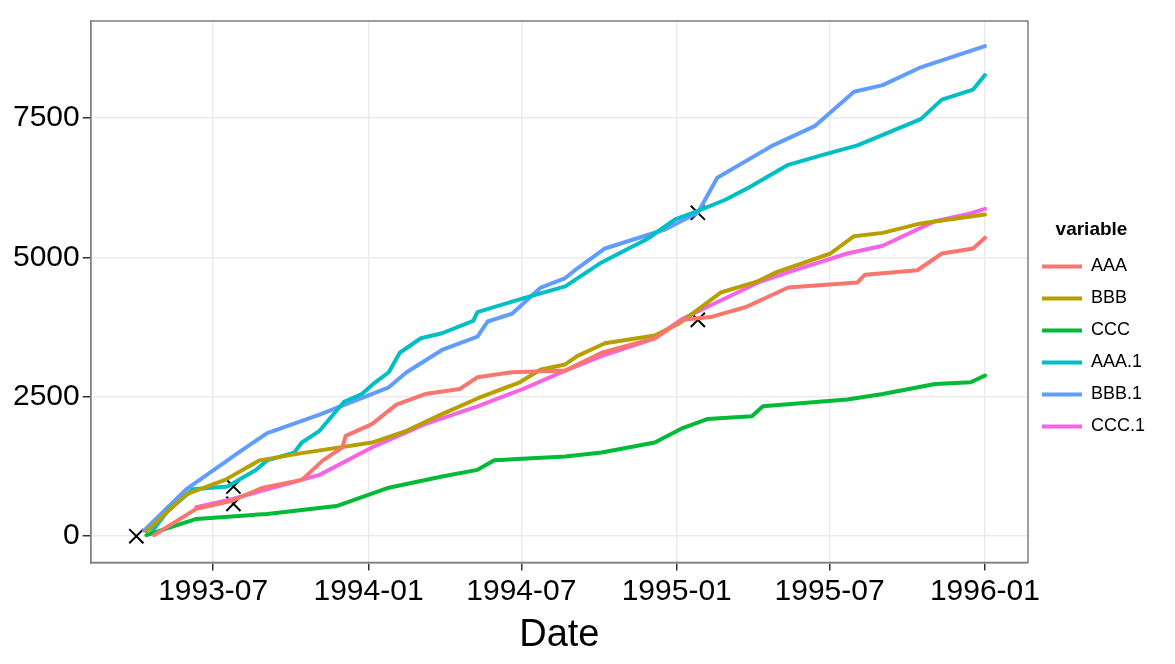 The image size is (1175, 664). What do you see at coordinates (1118, 425) in the screenshot?
I see `legend-label: CCC.1` at bounding box center [1118, 425].